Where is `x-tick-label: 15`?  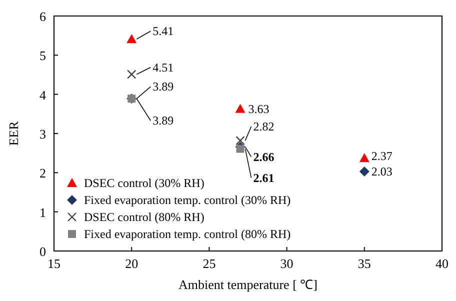
x-tick-label: 15 is located at coordinates (54, 263).